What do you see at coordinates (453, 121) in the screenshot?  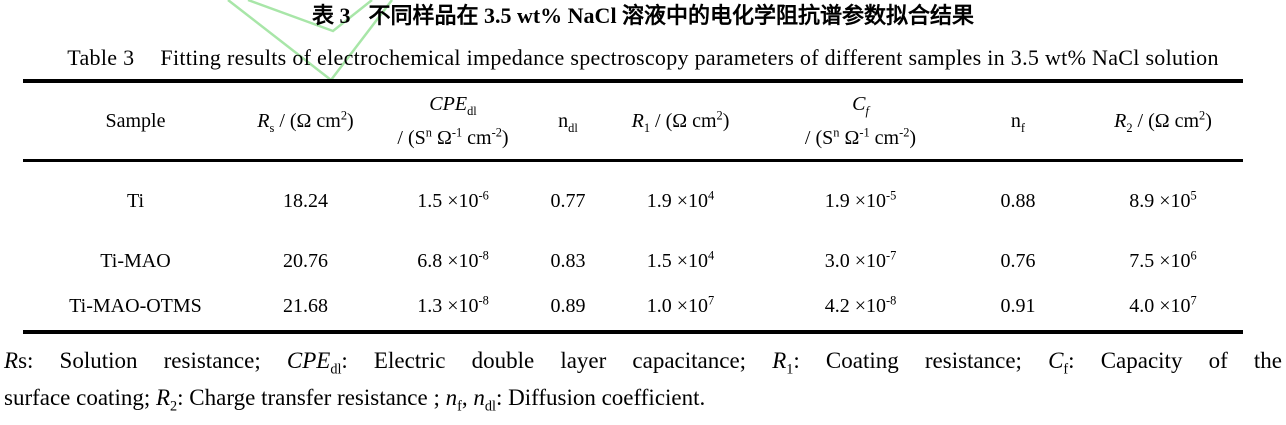 I see `col-header-cpe-dl: CPEdl / (Sn Ω-1 cm-2)` at bounding box center [453, 121].